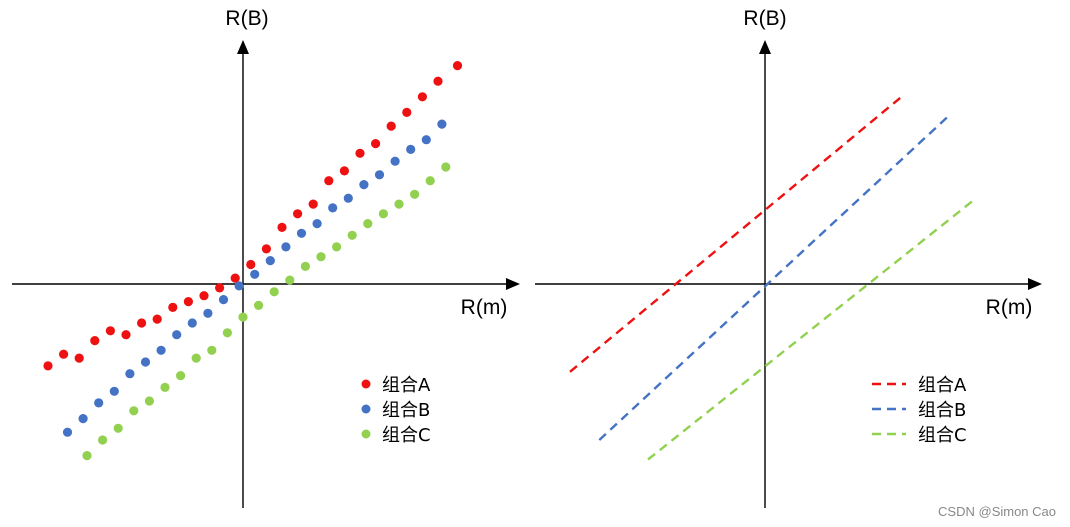 The image size is (1070, 527). What do you see at coordinates (997, 511) in the screenshot?
I see `watermark: CSDN @Simon Cao` at bounding box center [997, 511].